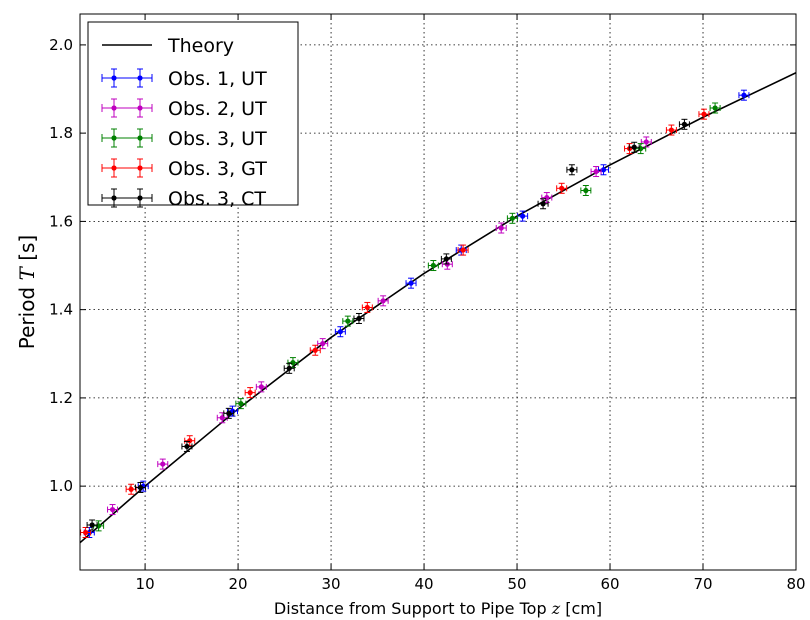 This screenshot has width=810, height=620. I want to click on legend-label: Theory, so click(200, 46).